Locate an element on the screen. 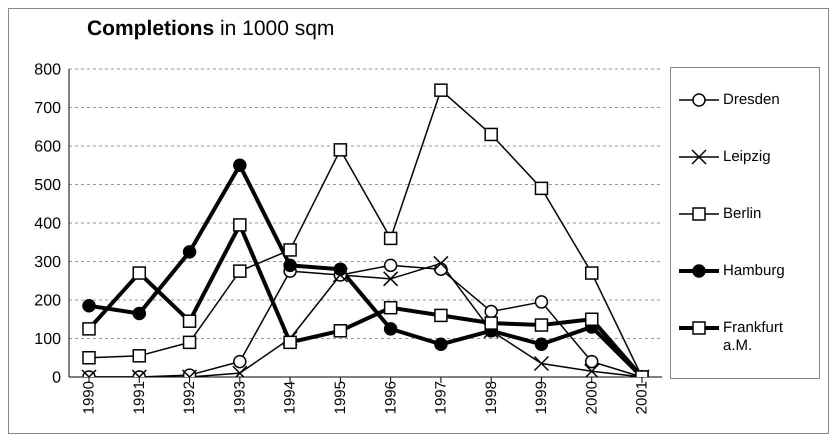 Image resolution: width=837 pixels, height=442 pixels. y-tick-label: 300 is located at coordinates (48, 263).